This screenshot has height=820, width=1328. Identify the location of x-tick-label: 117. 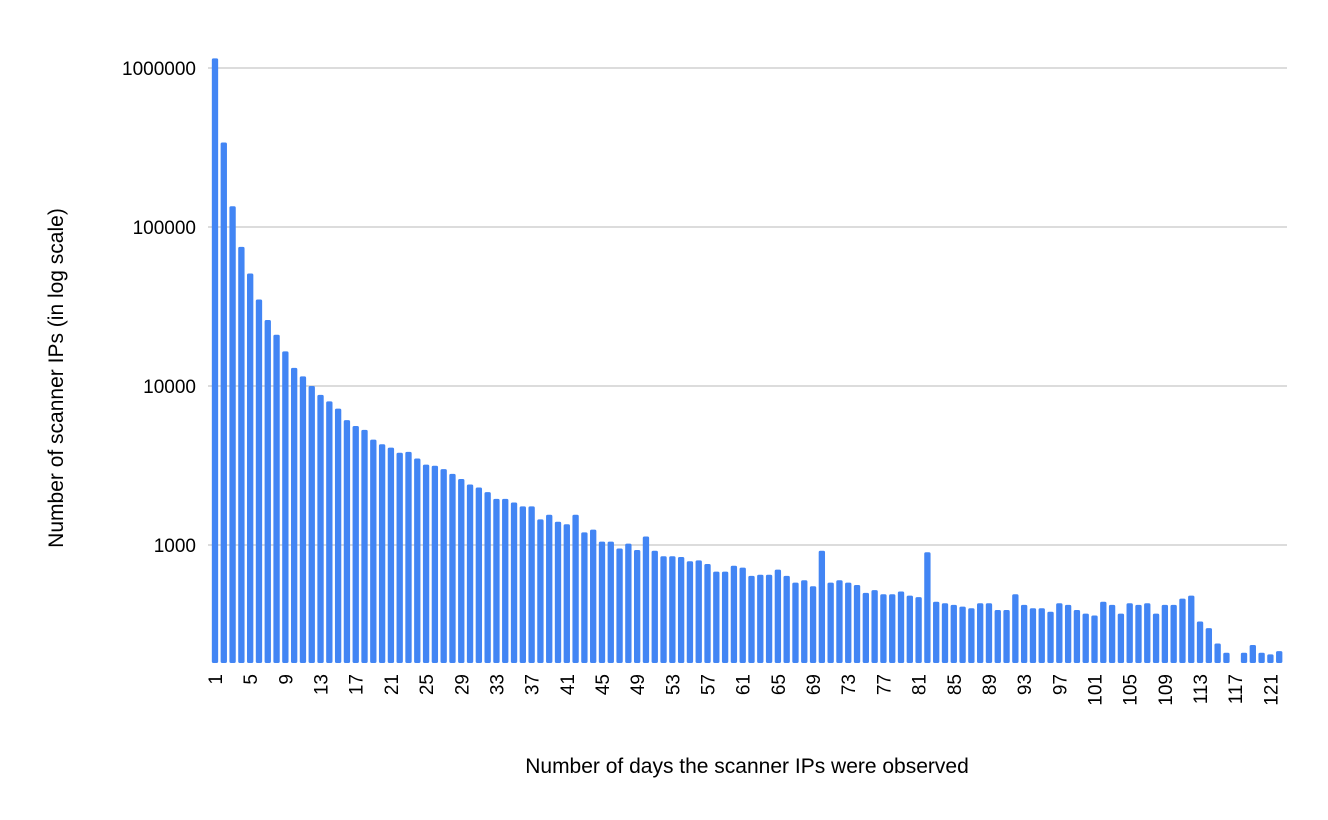
(1236, 689).